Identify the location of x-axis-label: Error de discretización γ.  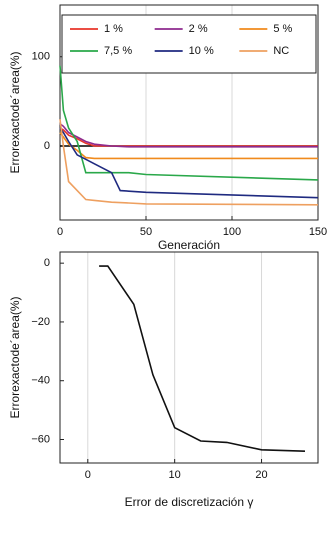
(189, 502).